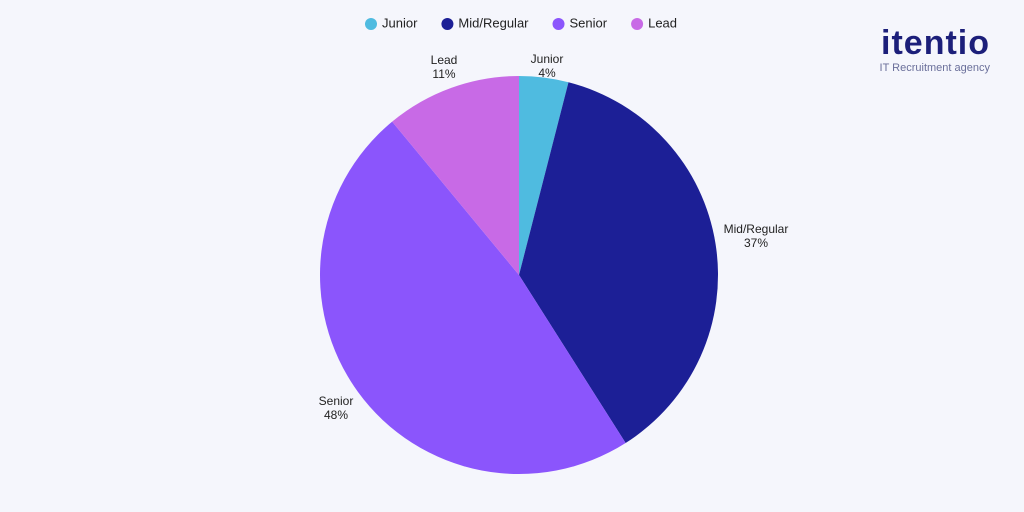  I want to click on slice-label: Junior, so click(547, 59).